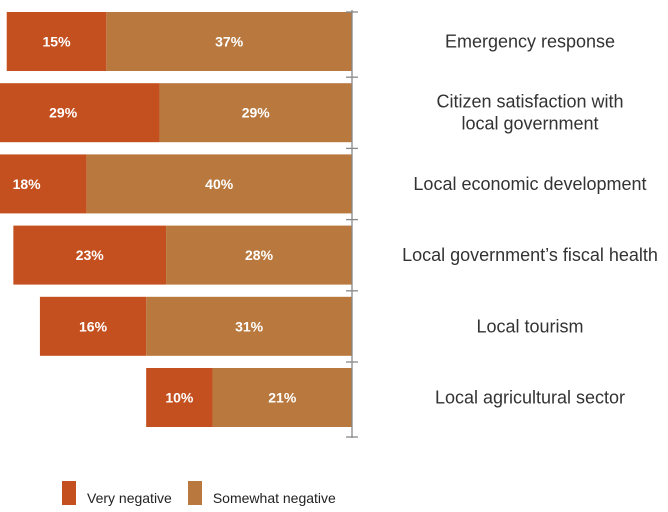  I want to click on category-label: Local tourism, so click(529, 326).